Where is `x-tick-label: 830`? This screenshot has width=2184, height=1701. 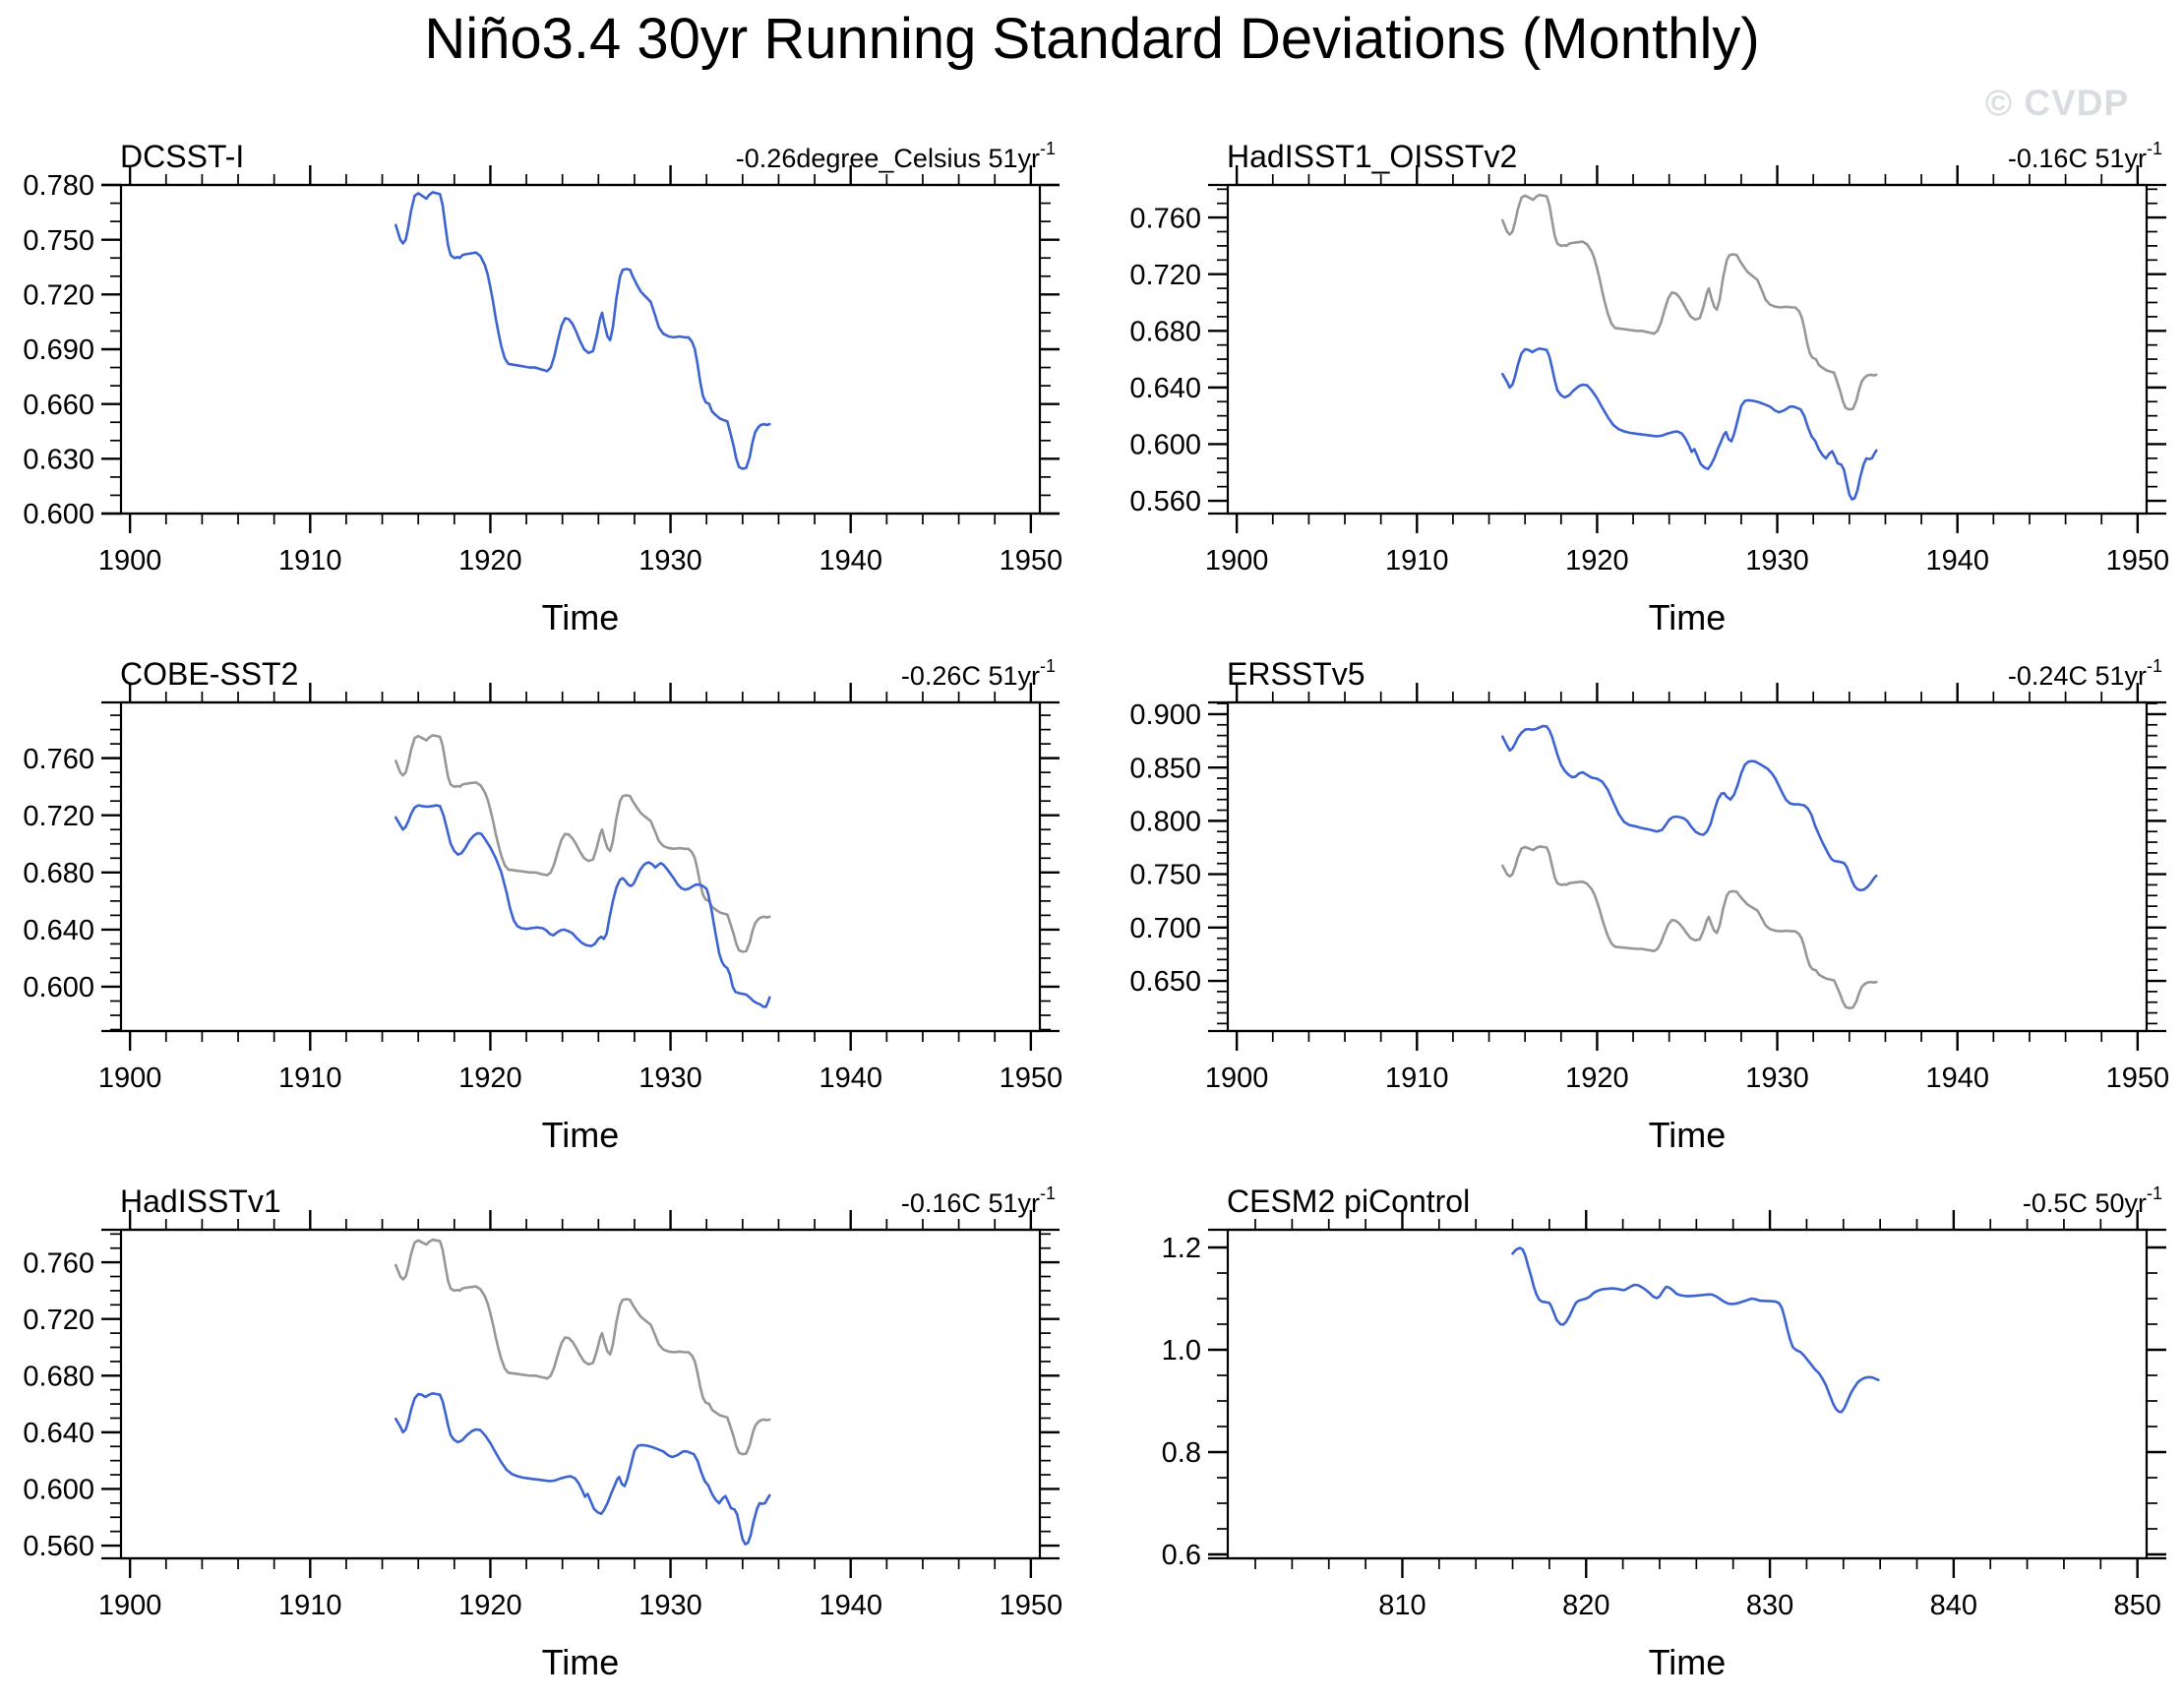 x-tick-label: 830 is located at coordinates (1769, 1605).